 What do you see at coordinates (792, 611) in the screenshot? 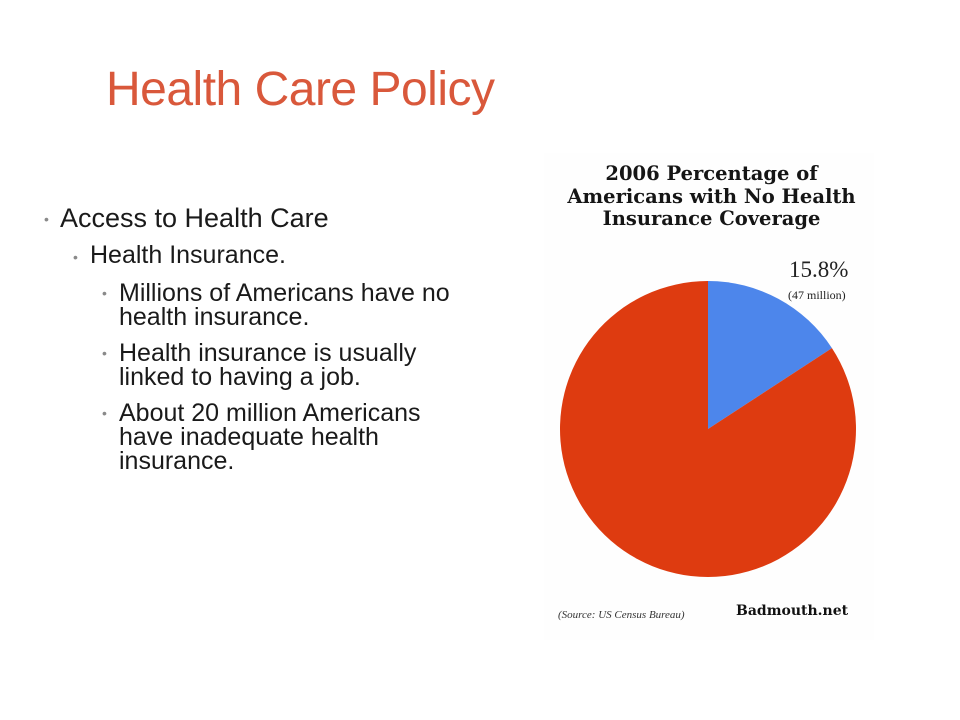
I see `chart-credit: Badmouth.net` at bounding box center [792, 611].